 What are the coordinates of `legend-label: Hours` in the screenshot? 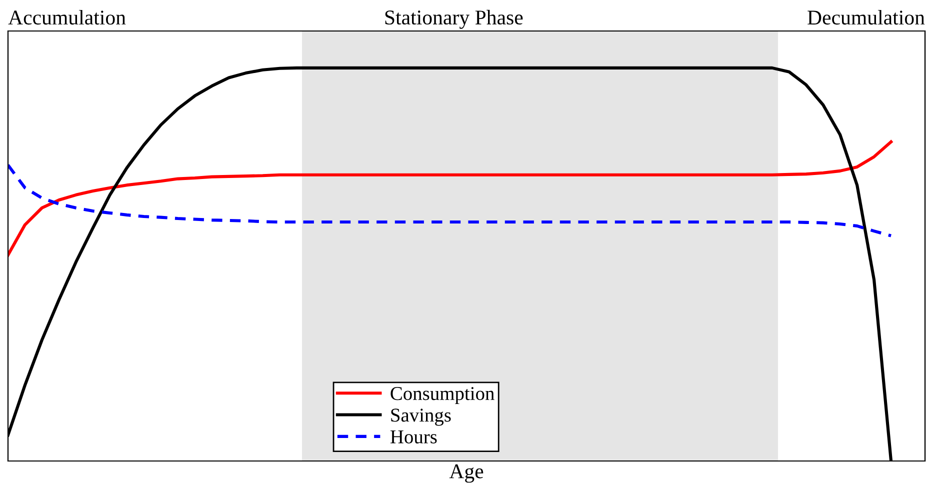 It's located at (413, 437).